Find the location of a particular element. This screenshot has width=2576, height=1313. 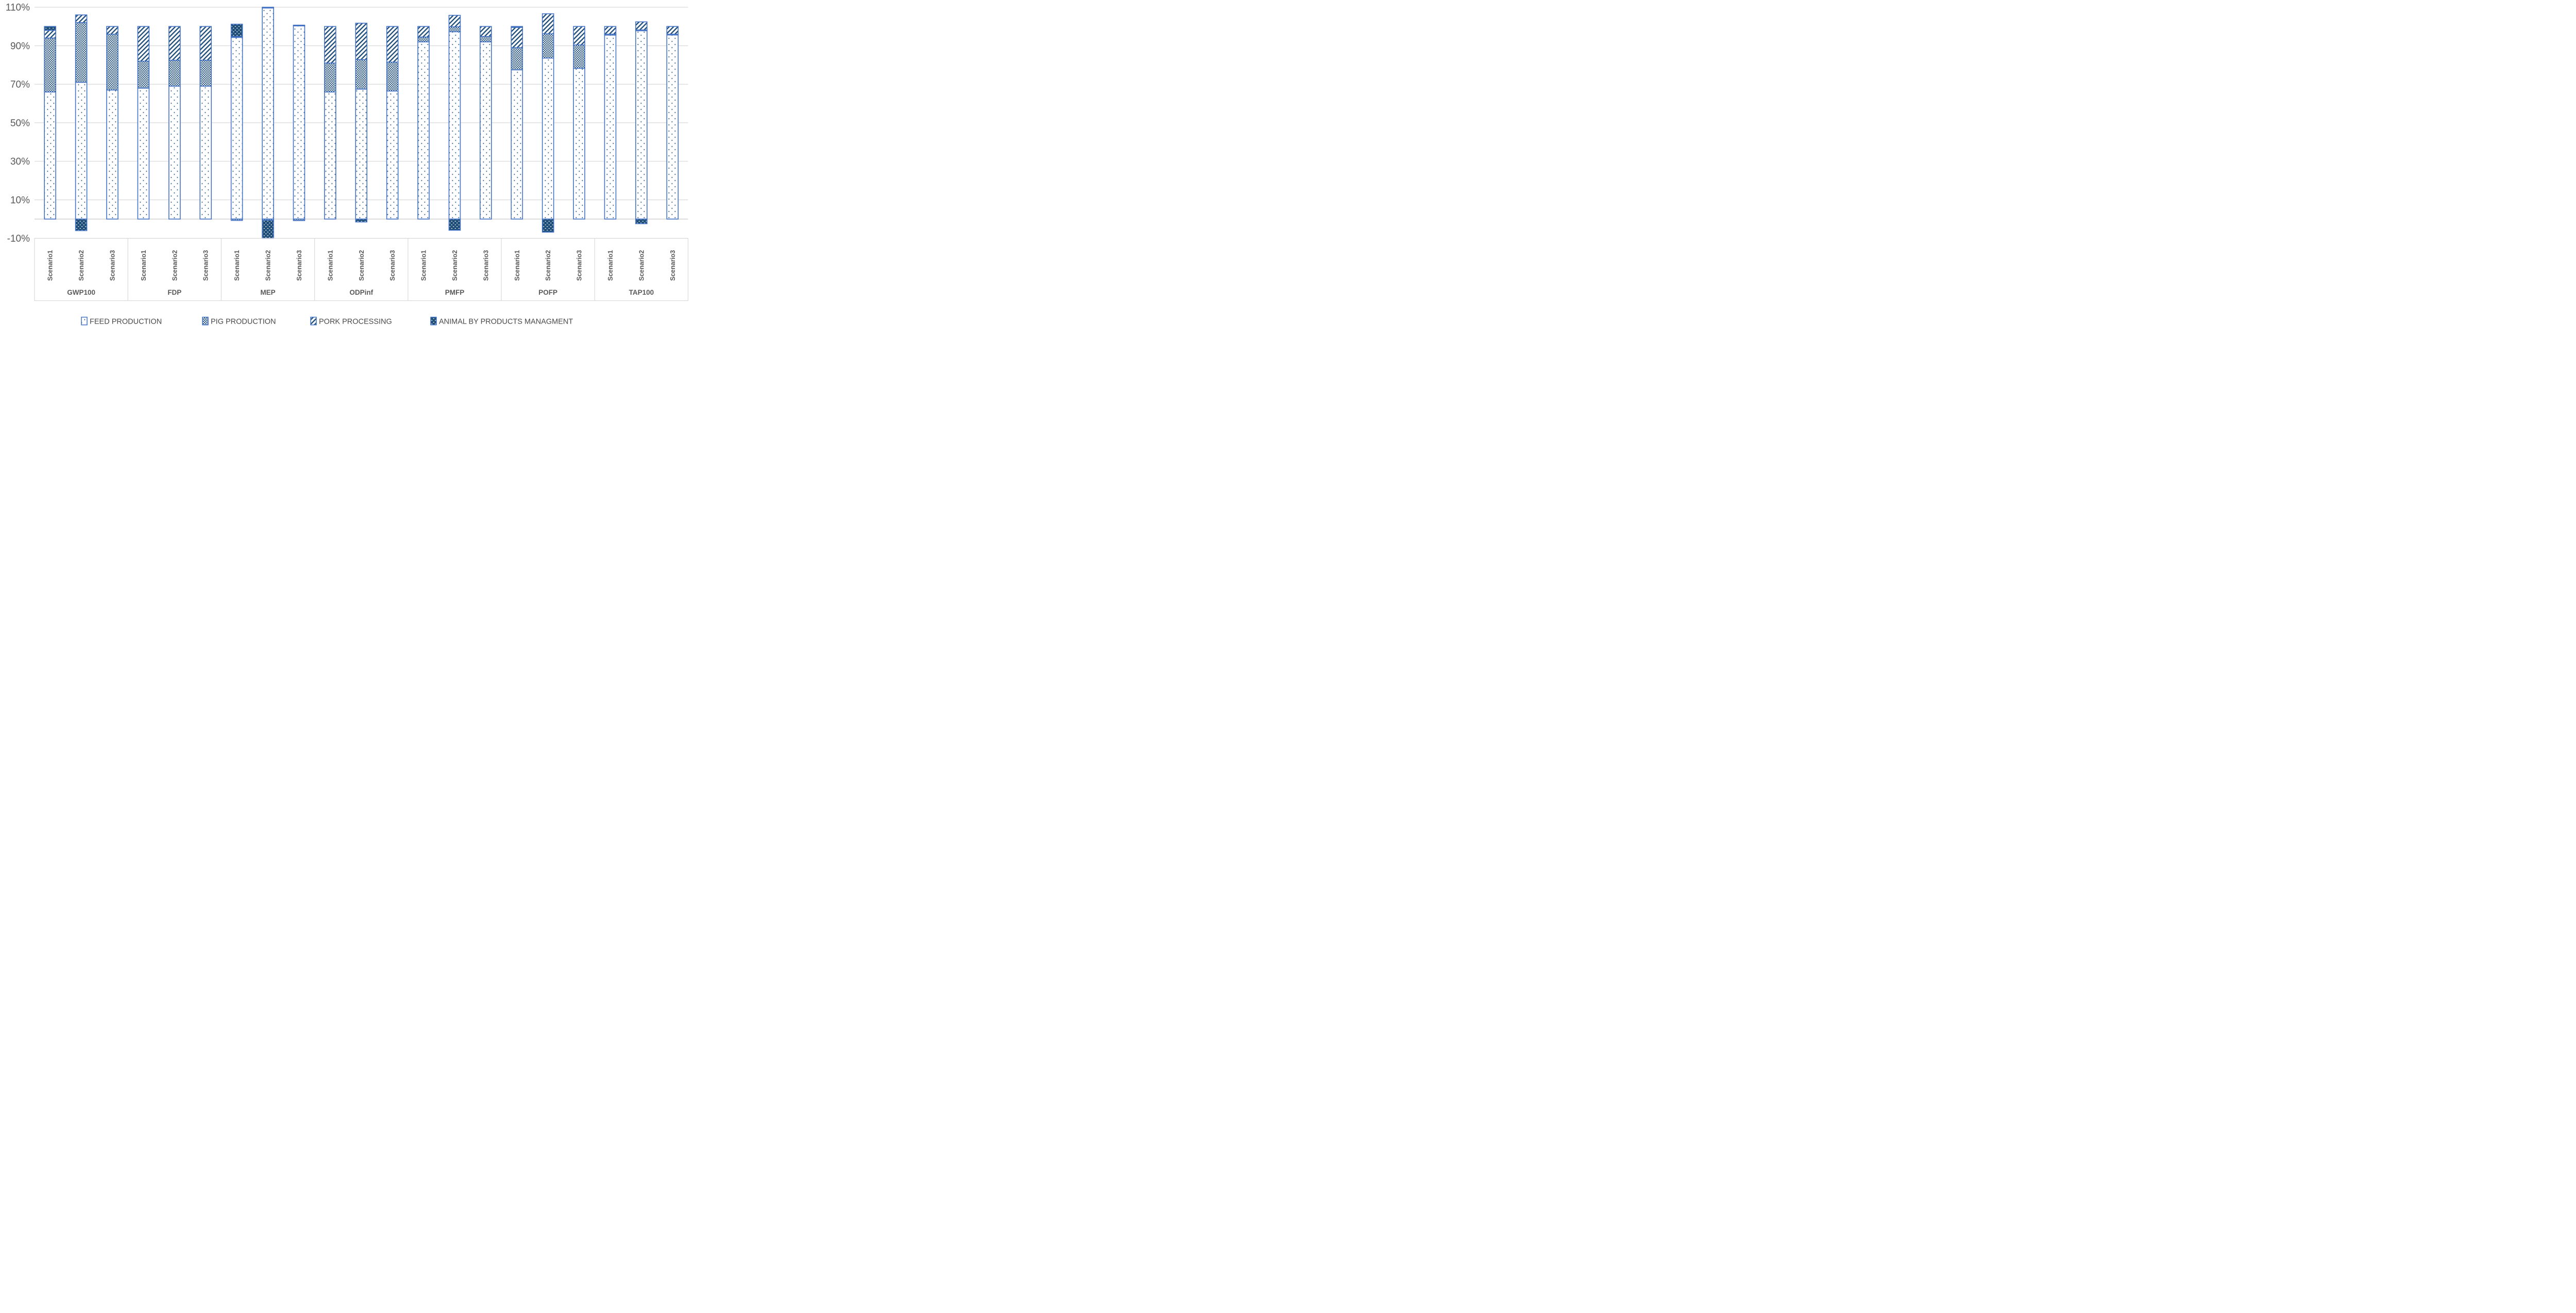

legend-item: ANIMAL BY PRODUCTS MANAGMENT is located at coordinates (501, 321).